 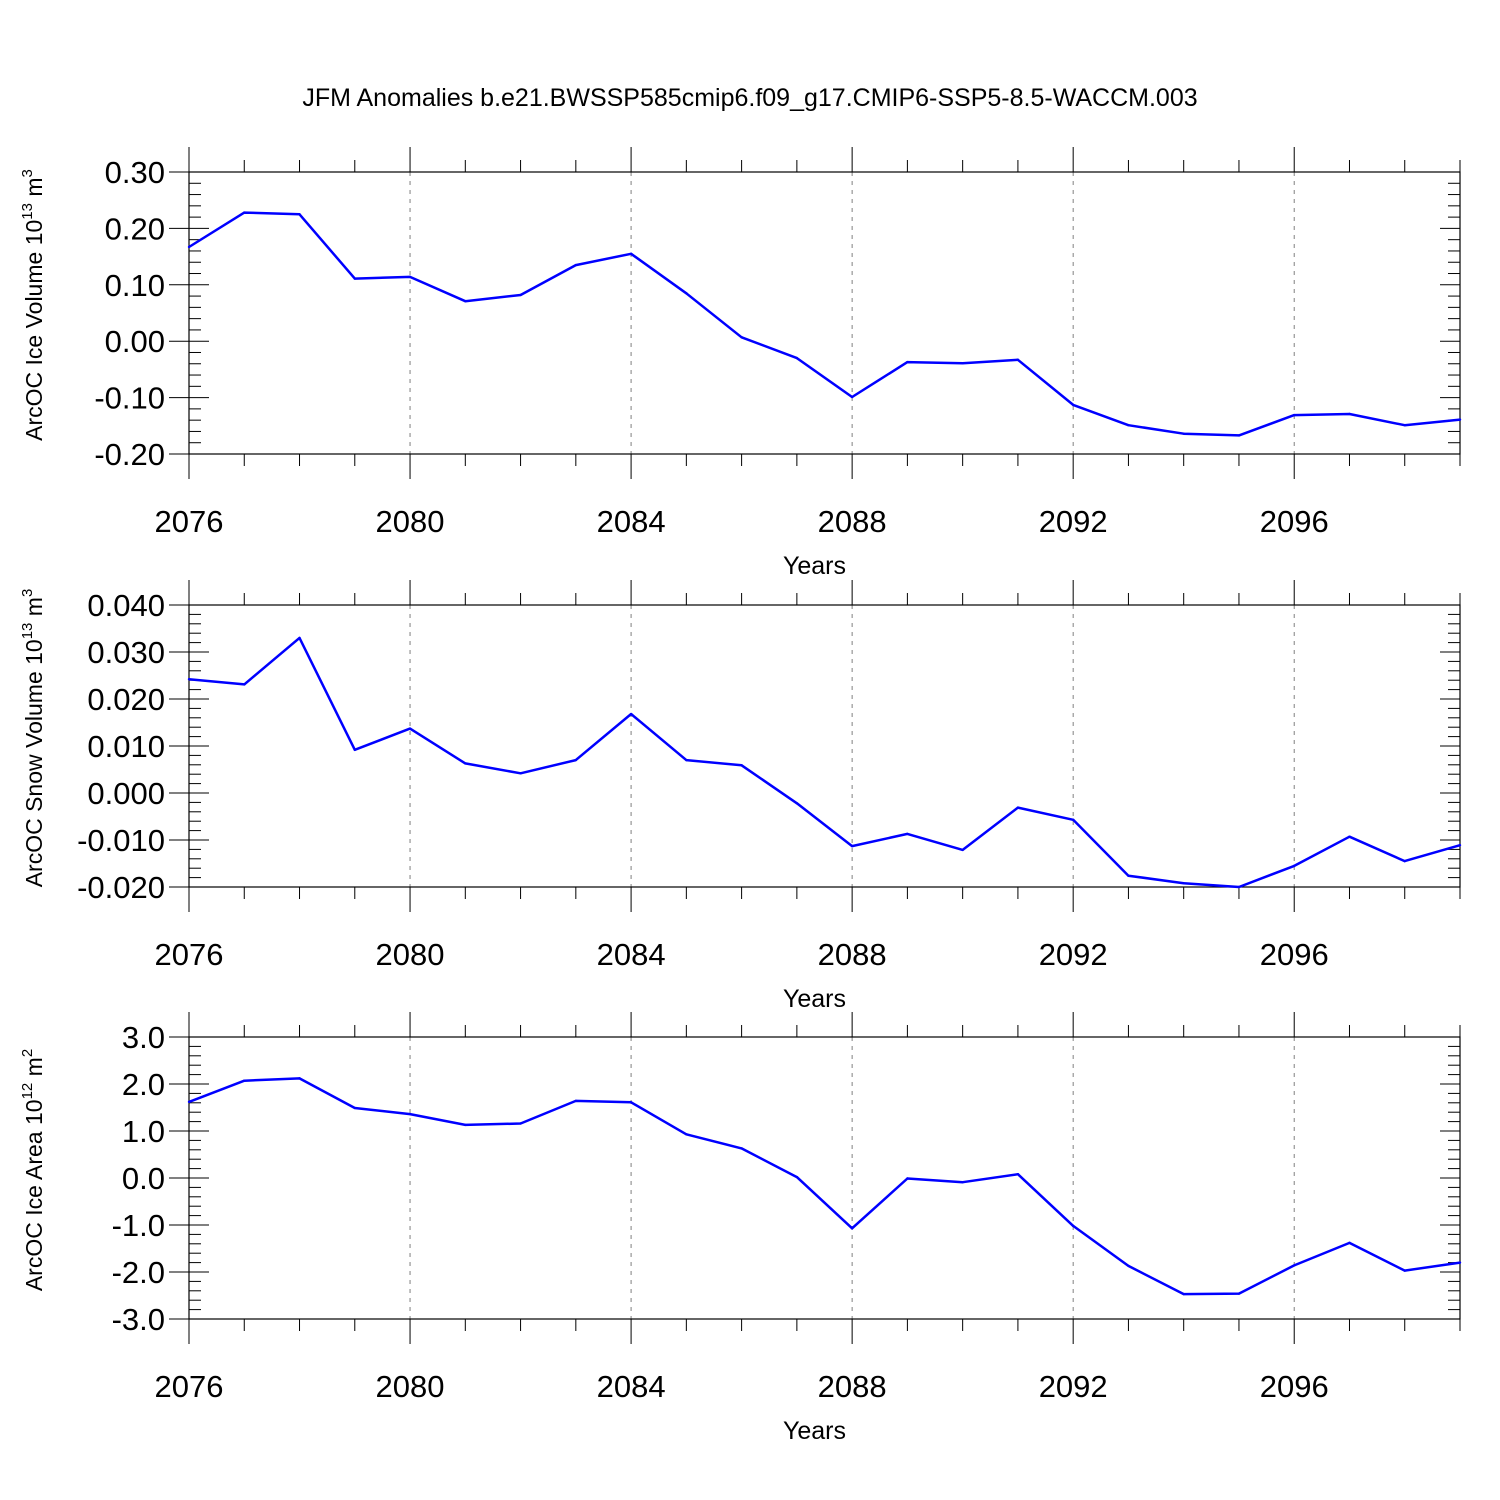 I want to click on y-tick-label: 0.040, so click(x=126, y=605).